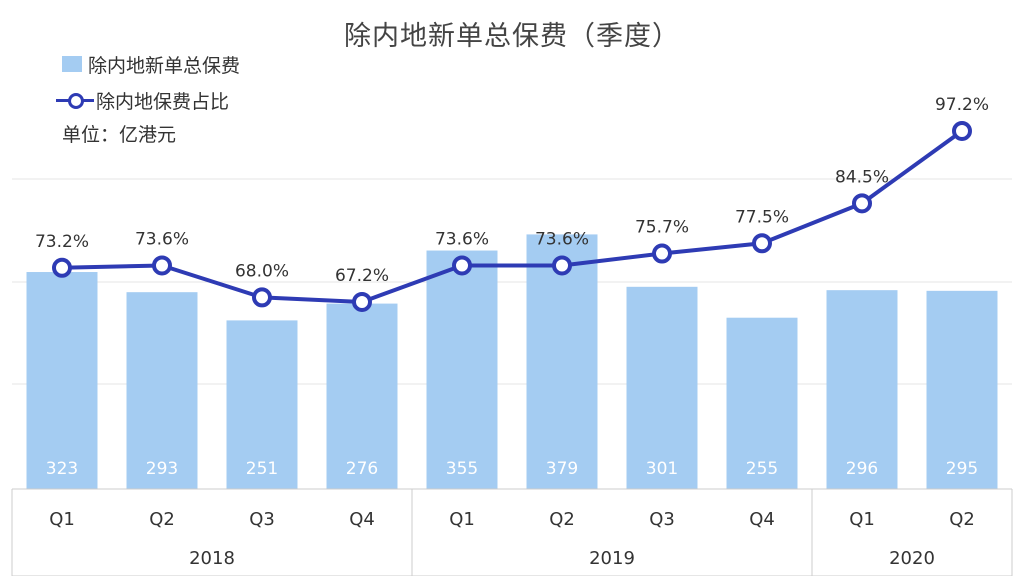 The width and height of the screenshot is (1024, 576). I want to click on x-group-label: 2019, so click(612, 558).